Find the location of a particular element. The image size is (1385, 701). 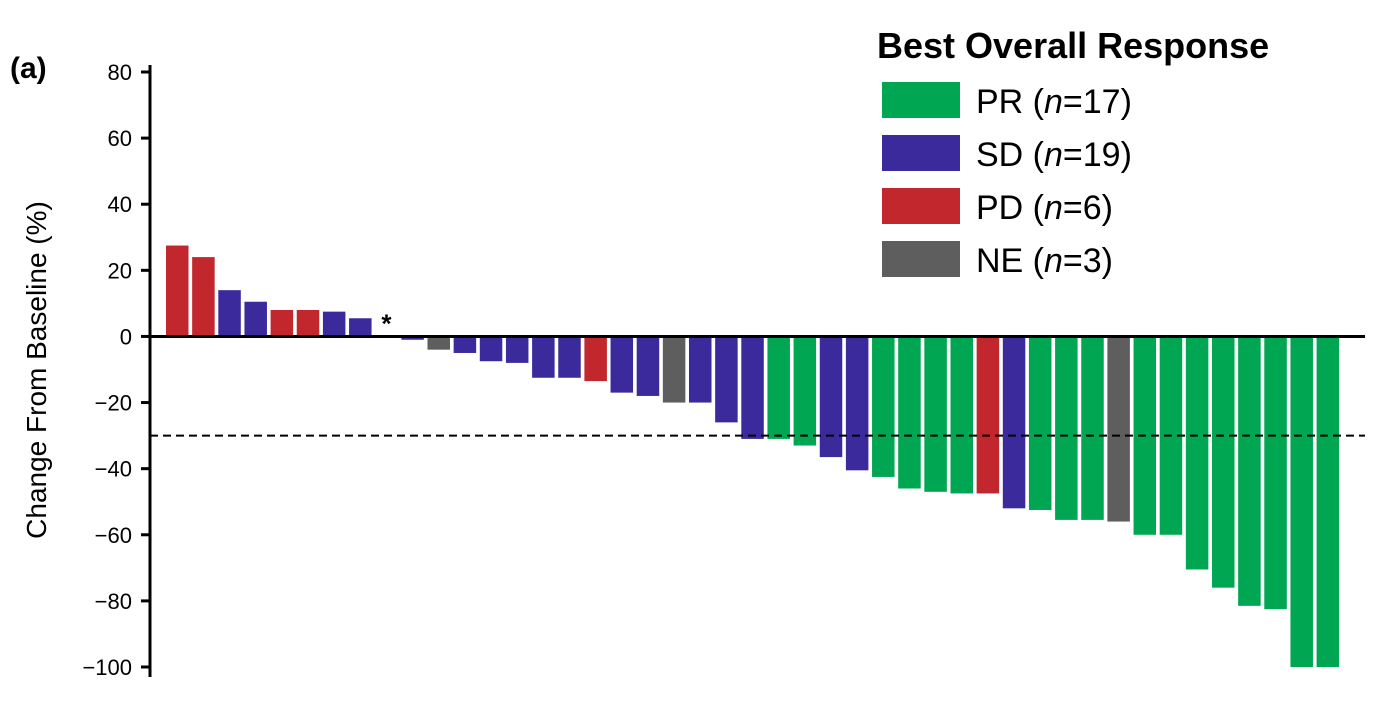

y-tick-label: 0 is located at coordinates (126, 336).